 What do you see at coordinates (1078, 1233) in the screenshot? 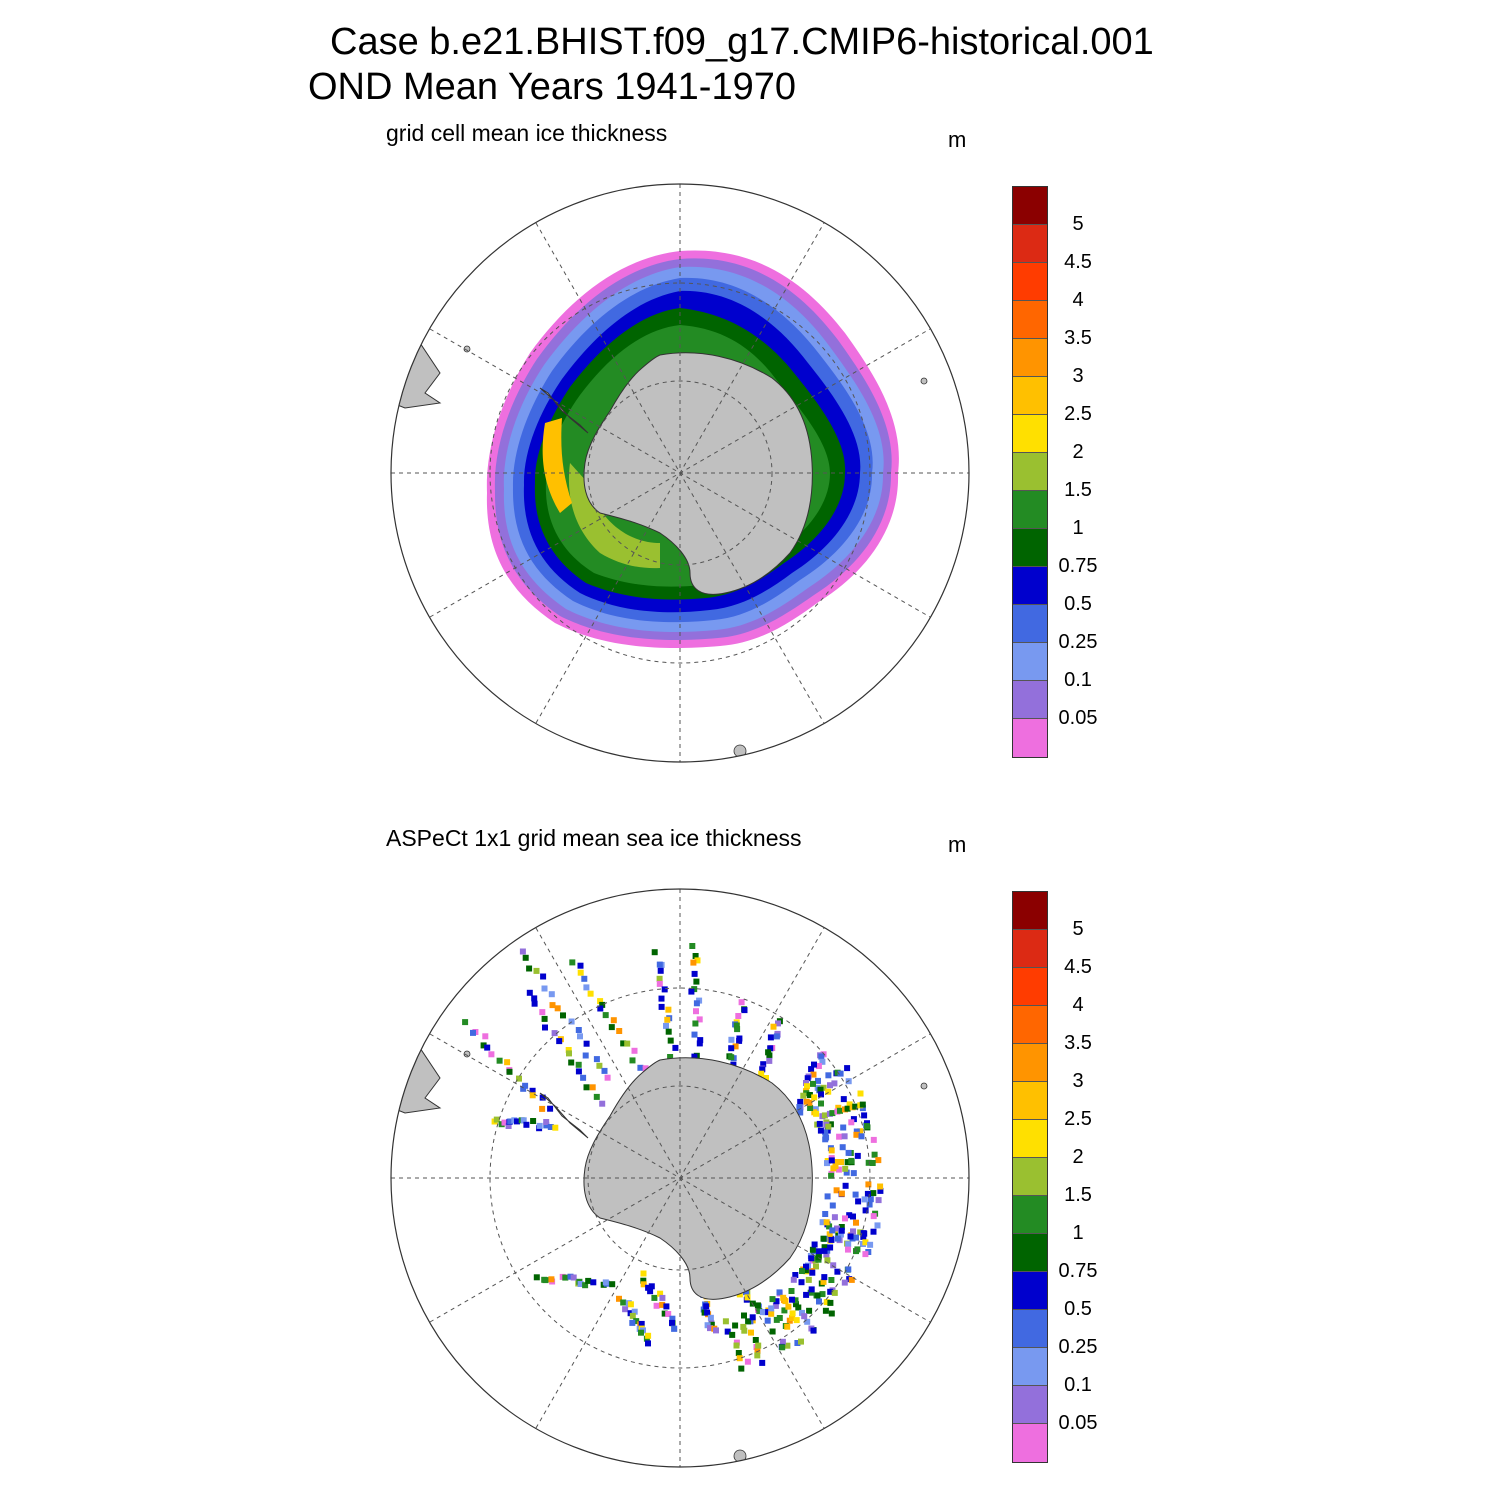
I see `colorbar-tick-label: 1` at bounding box center [1078, 1233].